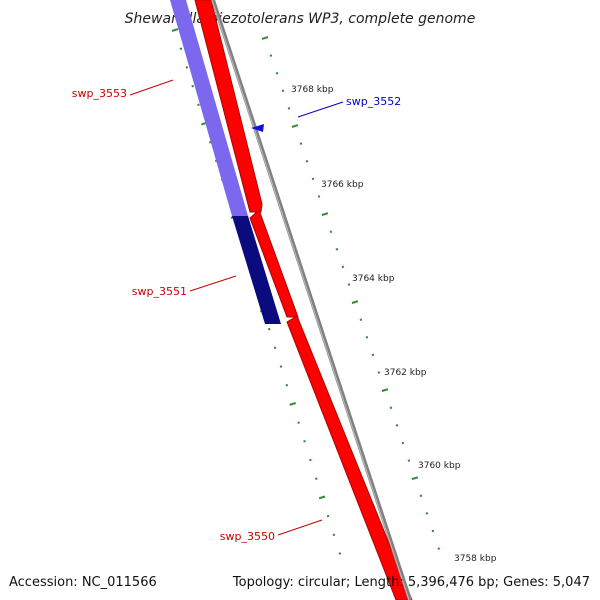  What do you see at coordinates (228, 106) in the screenshot?
I see `gene-swp-3552-bar` at bounding box center [228, 106].